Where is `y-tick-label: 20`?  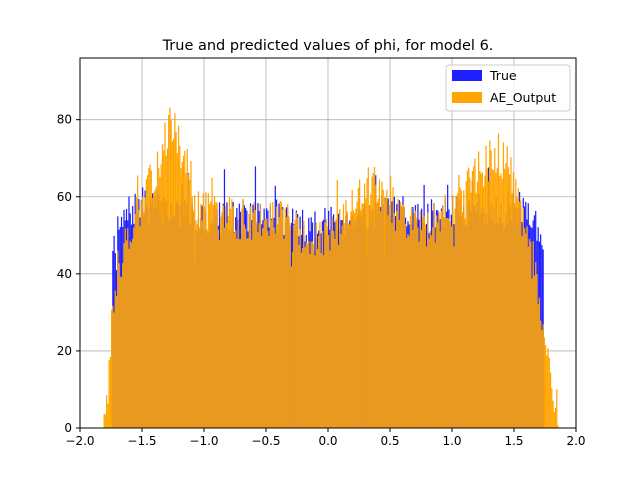 y-tick-label: 20 is located at coordinates (64, 351).